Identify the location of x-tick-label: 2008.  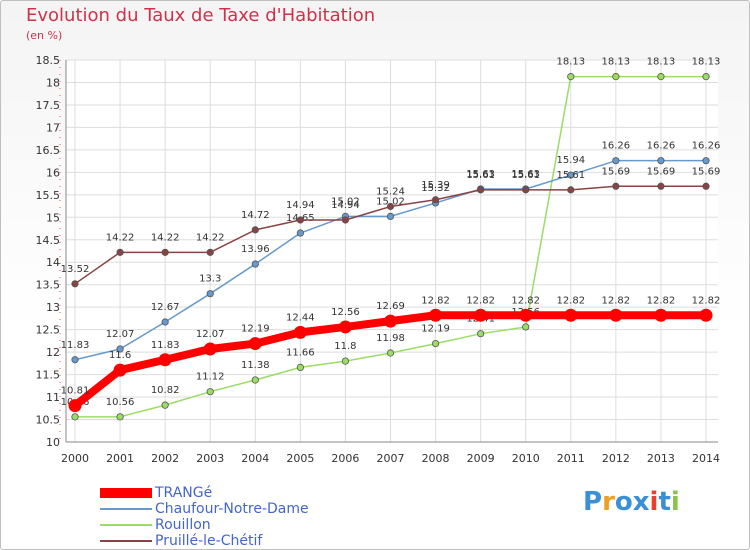
(436, 458).